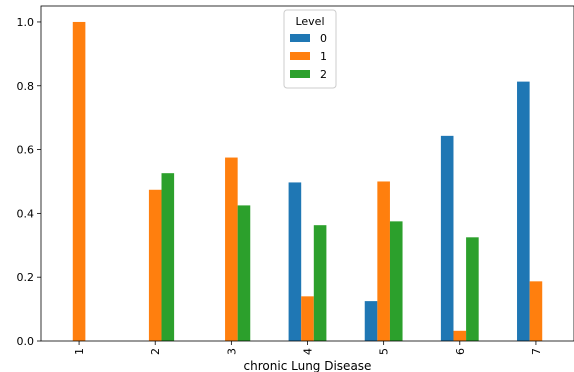 This screenshot has width=574, height=372. What do you see at coordinates (26, 86) in the screenshot?
I see `y-tick-label: 0.8` at bounding box center [26, 86].